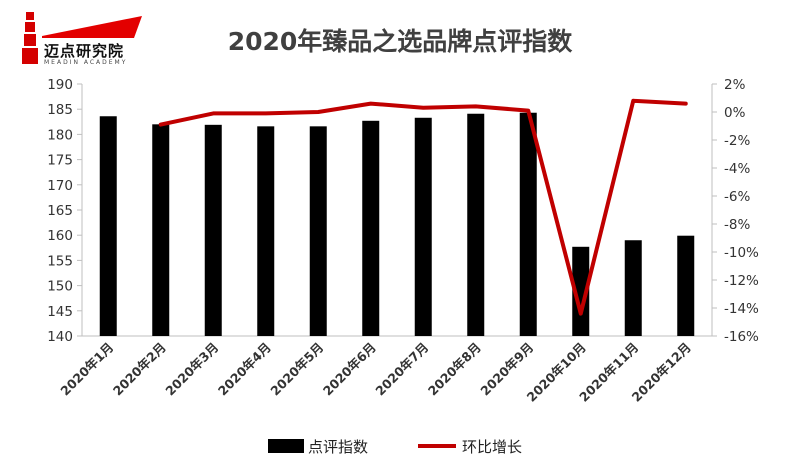  What do you see at coordinates (400, 41) in the screenshot?
I see `chart-title: 2020年臻品之选品牌点评指数` at bounding box center [400, 41].